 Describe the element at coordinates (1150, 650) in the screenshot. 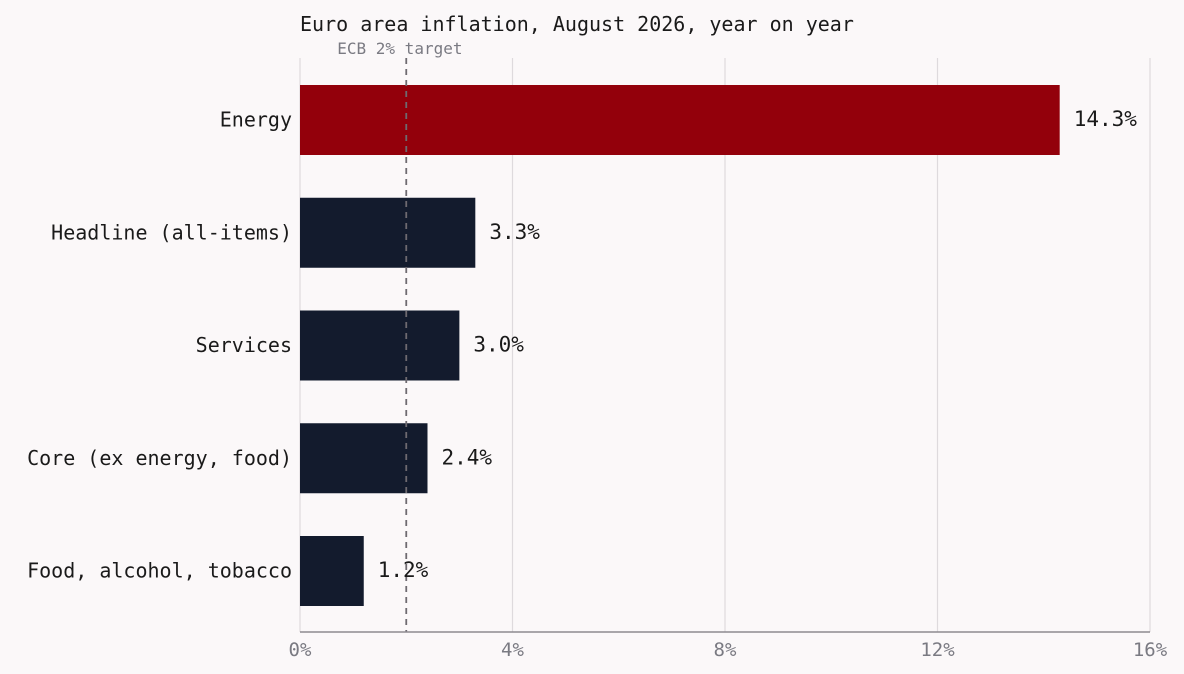

I see `x-tick-label-4: 16%` at that location.